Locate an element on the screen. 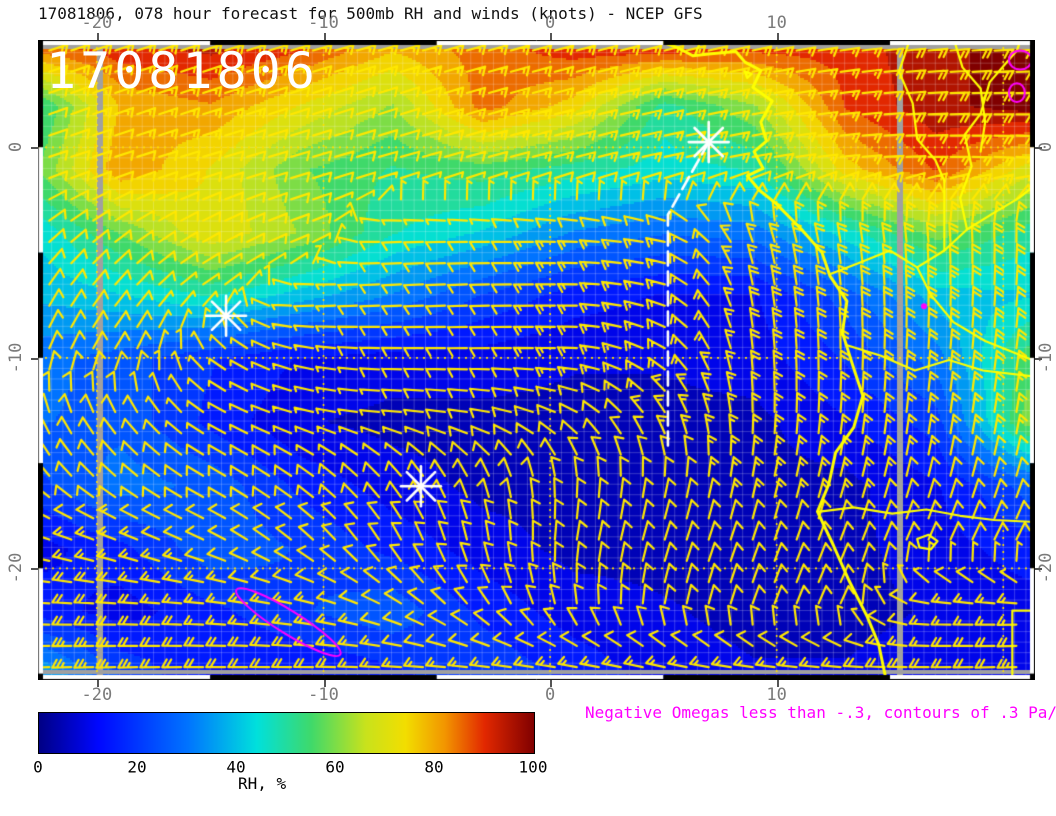  colorbar-tick-label: 100 is located at coordinates (533, 767).